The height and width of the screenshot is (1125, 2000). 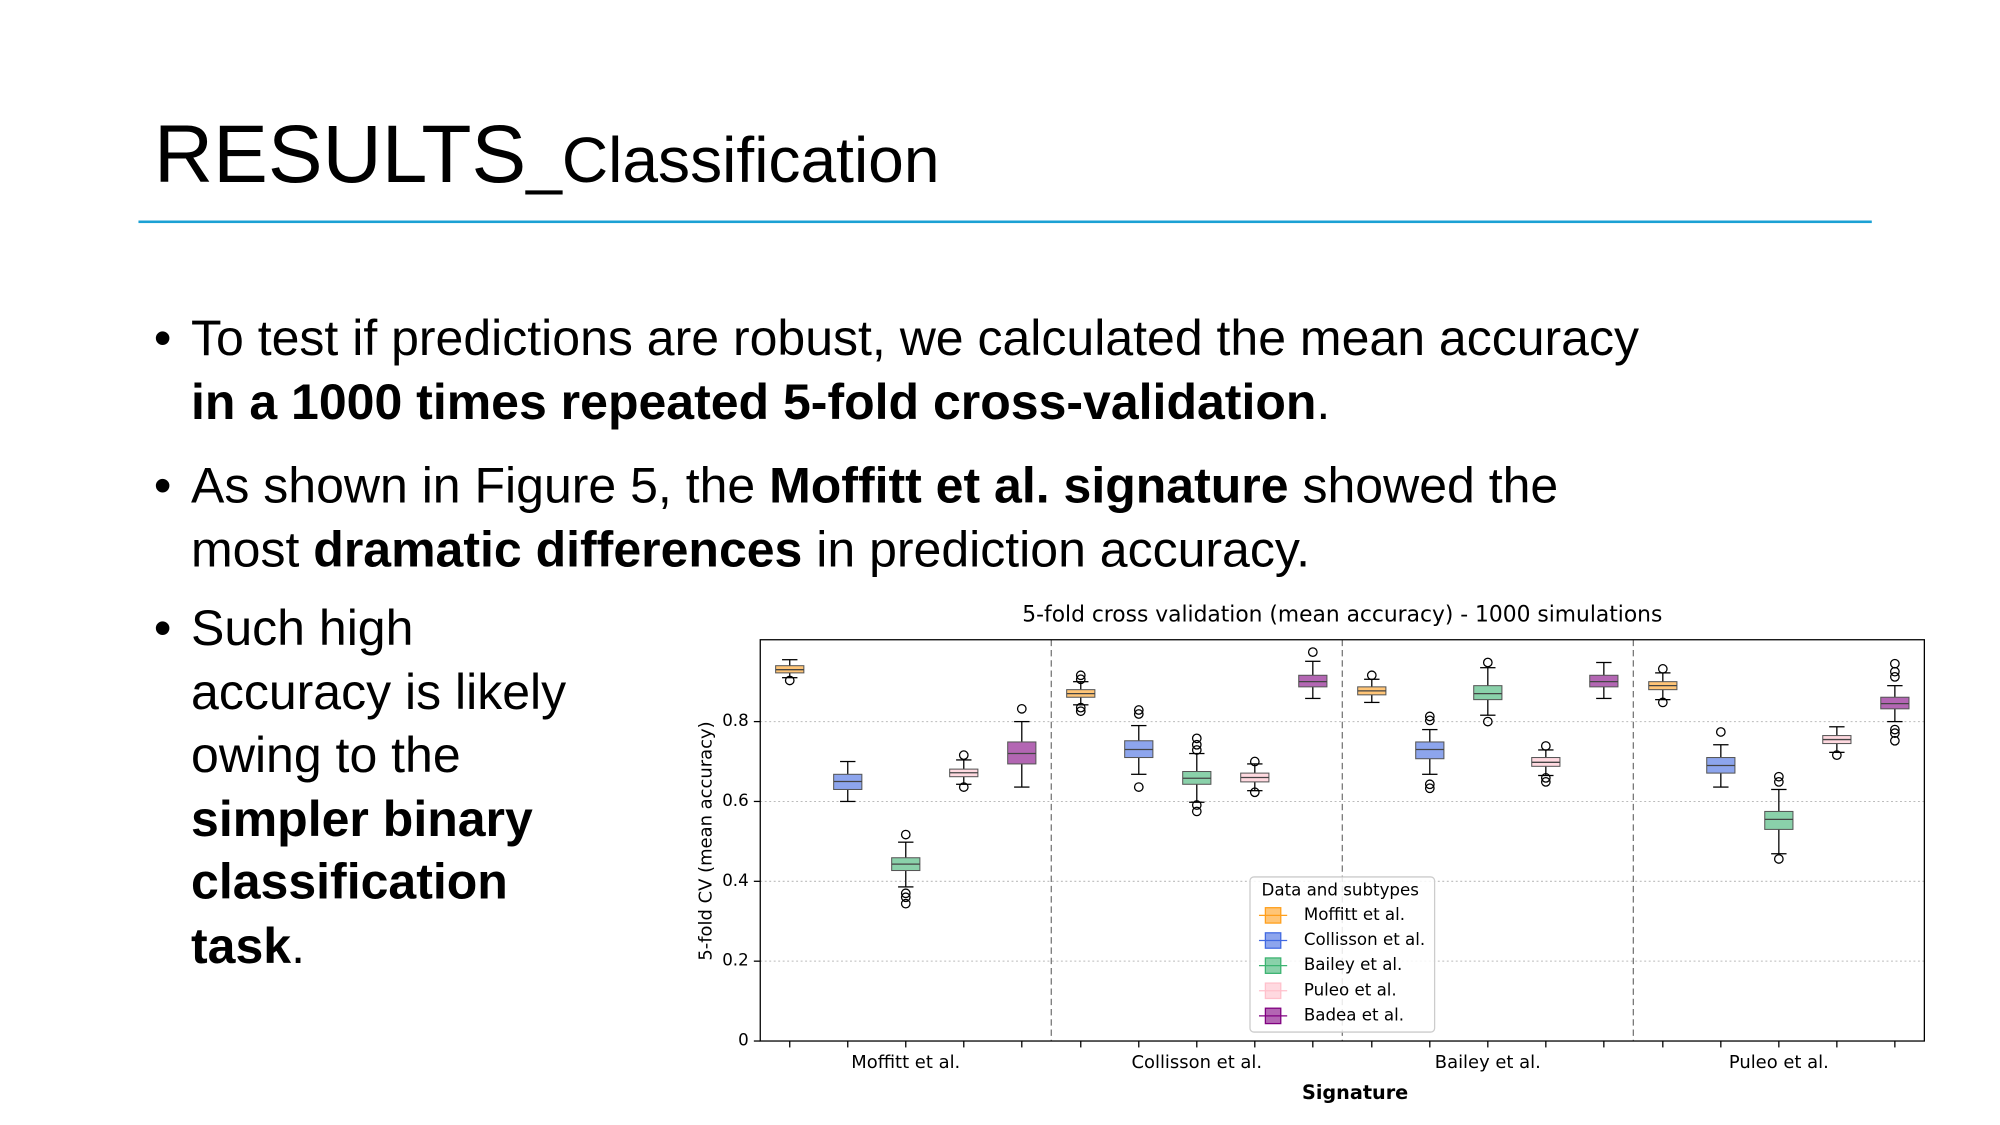 I want to click on text-run: task, so click(x=241, y=946).